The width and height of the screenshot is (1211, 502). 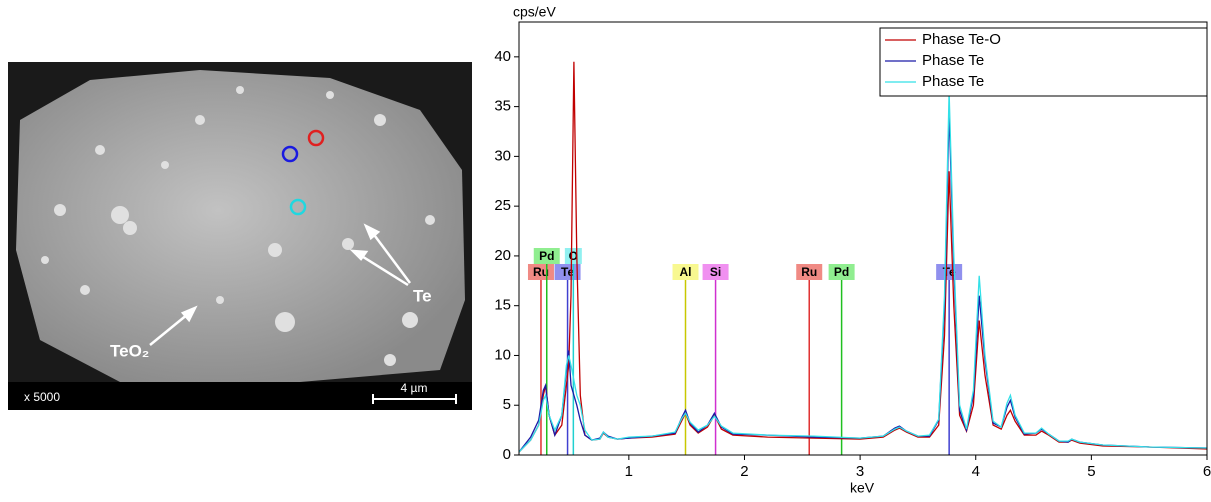 I want to click on y-tick-label: 10, so click(x=502, y=354).